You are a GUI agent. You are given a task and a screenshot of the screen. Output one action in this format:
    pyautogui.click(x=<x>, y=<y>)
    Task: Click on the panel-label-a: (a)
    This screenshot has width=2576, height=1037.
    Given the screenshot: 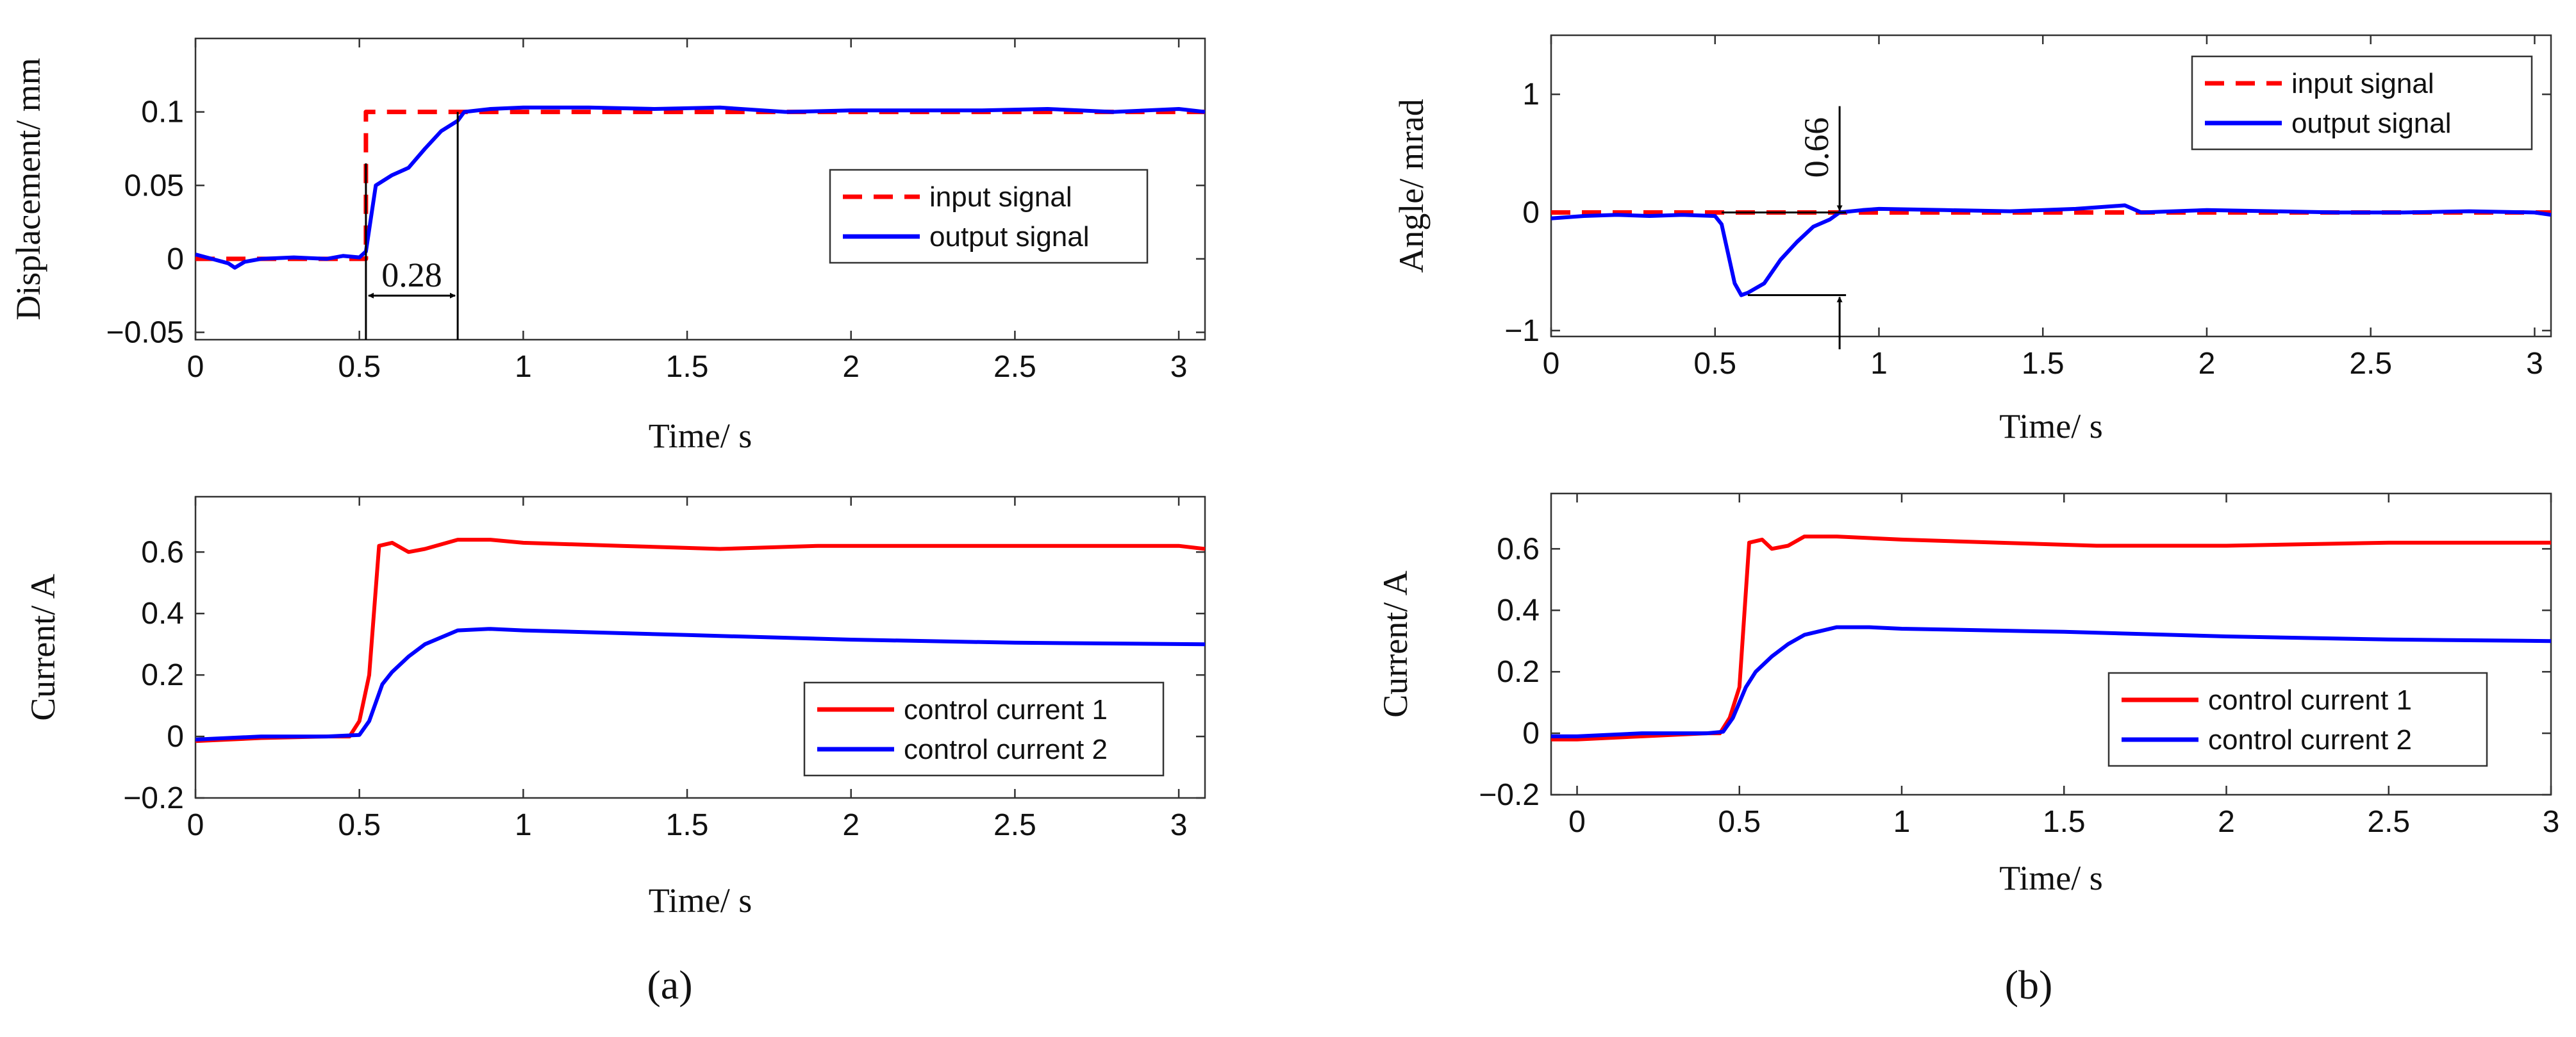 What is the action you would take?
    pyautogui.click(x=670, y=985)
    